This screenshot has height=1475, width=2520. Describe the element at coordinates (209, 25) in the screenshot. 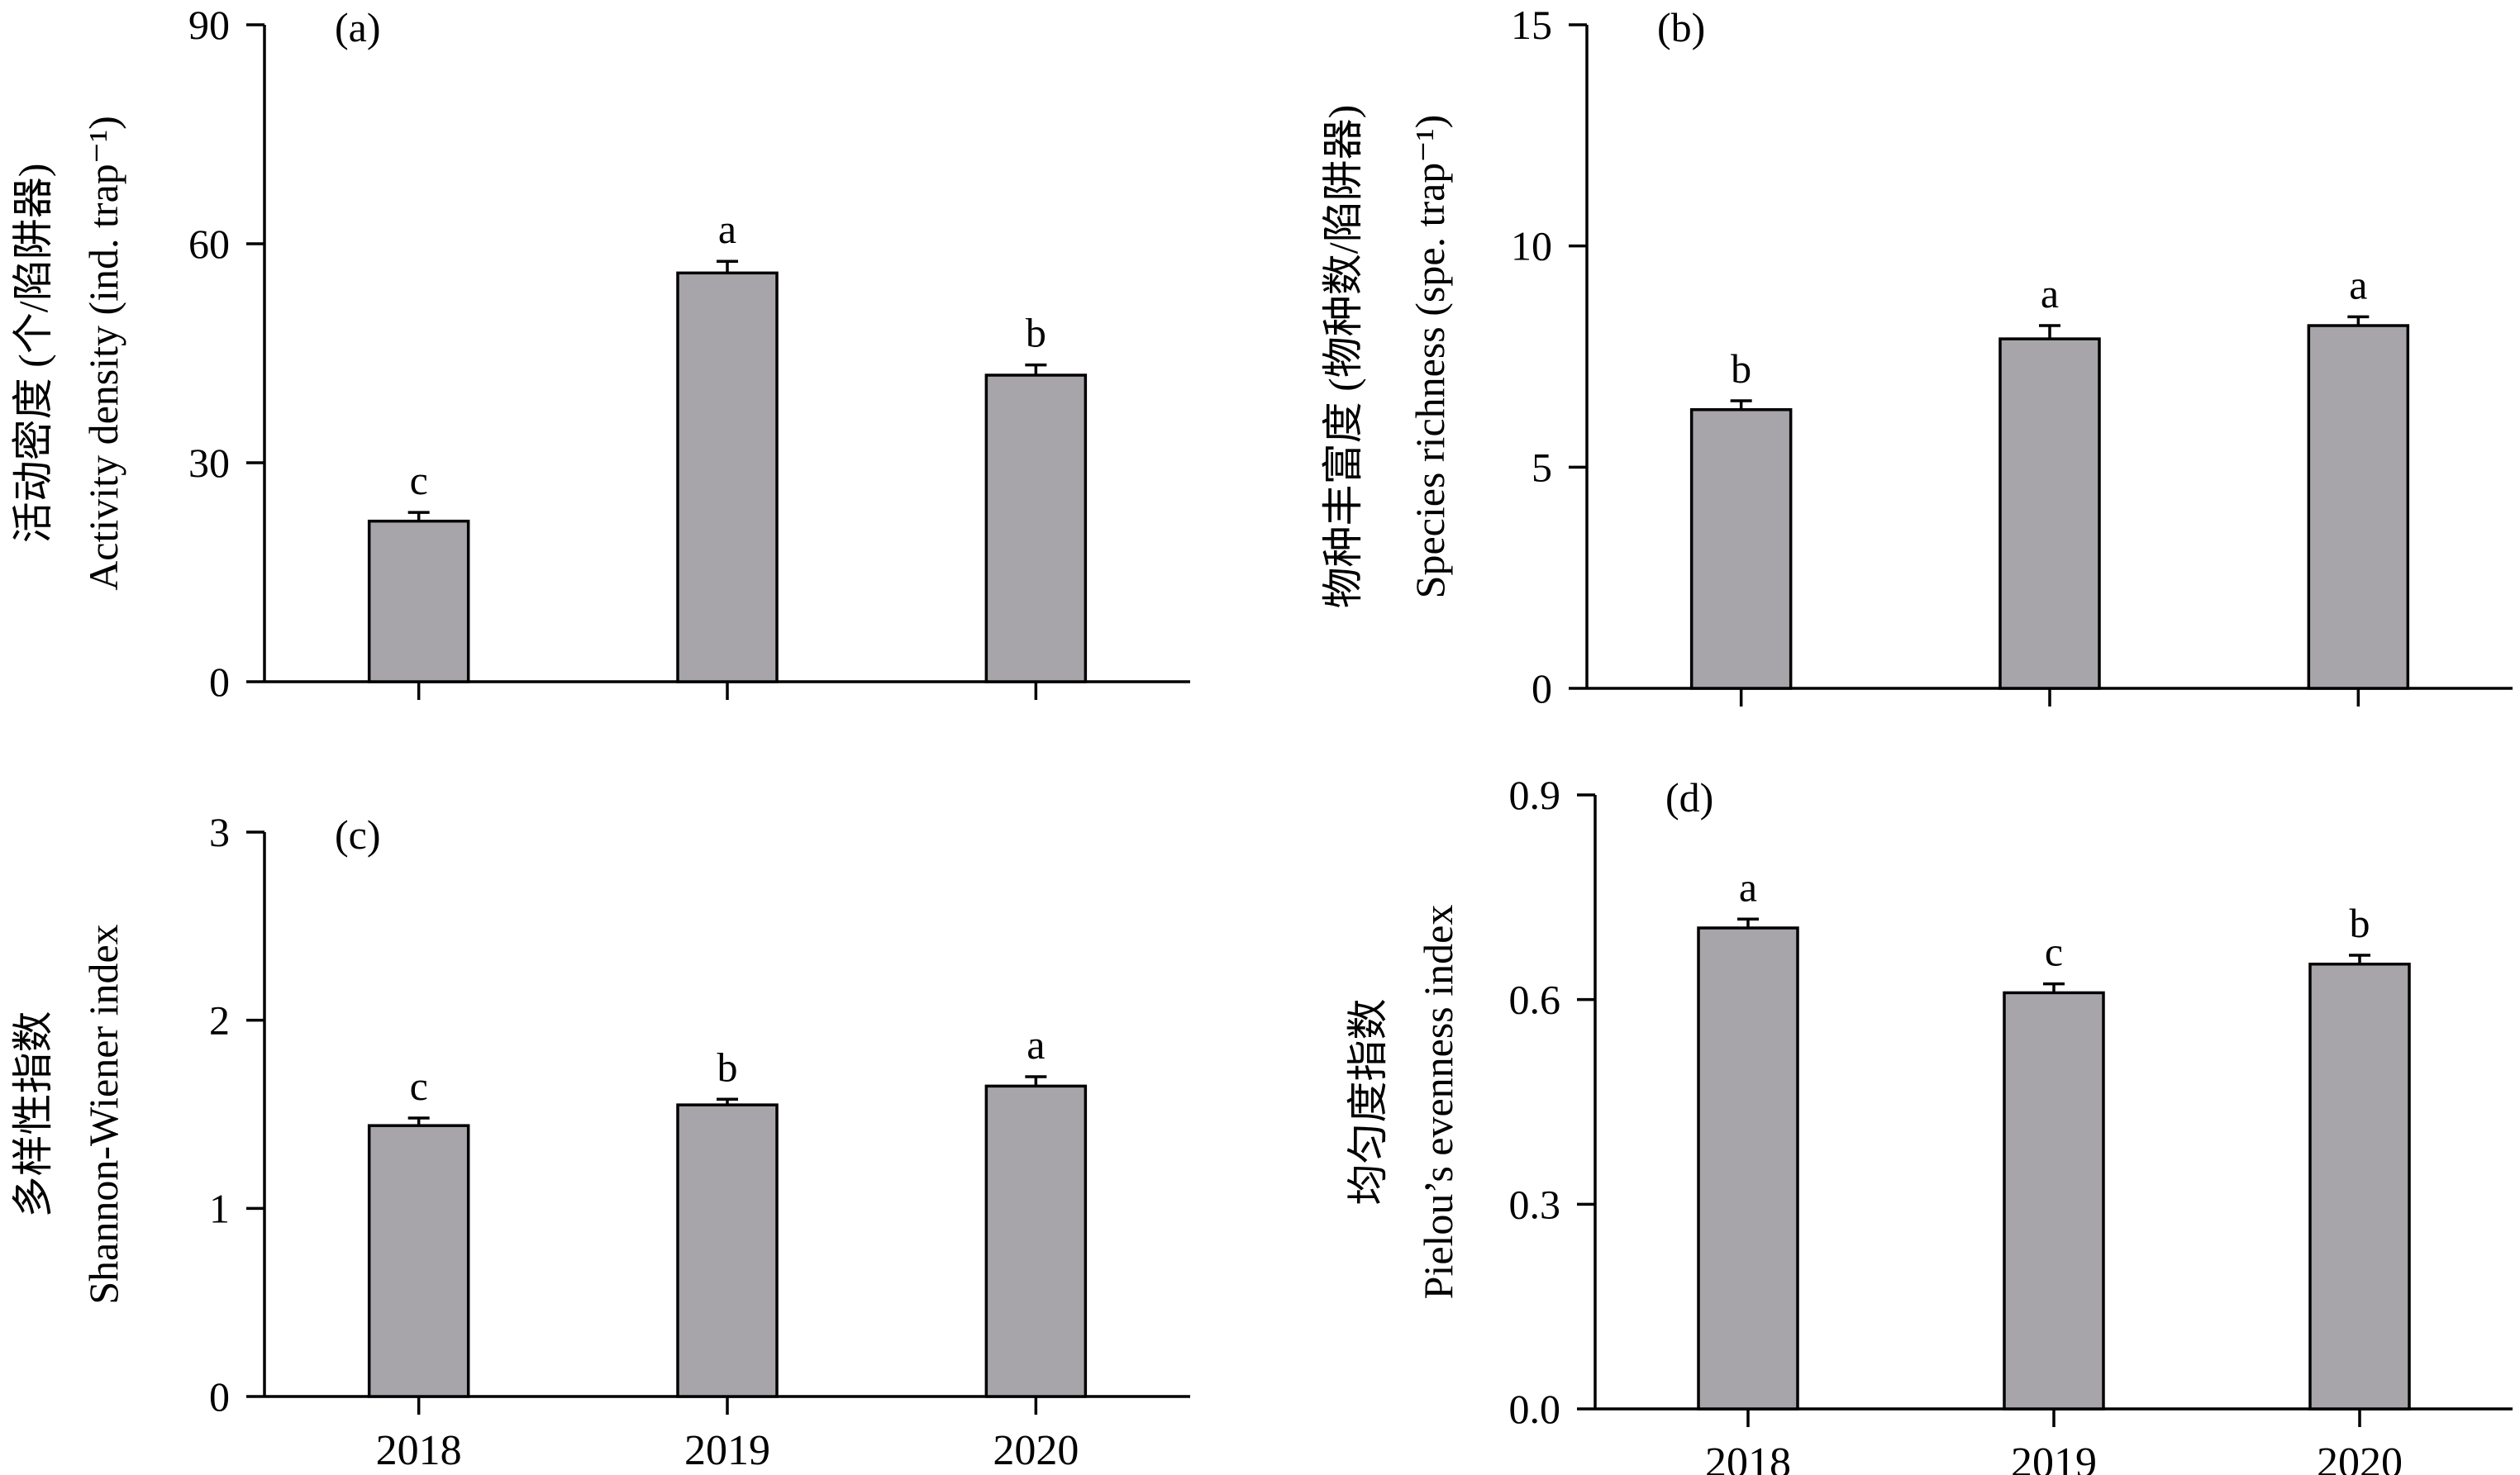

I see `y-tick-label: 90` at that location.